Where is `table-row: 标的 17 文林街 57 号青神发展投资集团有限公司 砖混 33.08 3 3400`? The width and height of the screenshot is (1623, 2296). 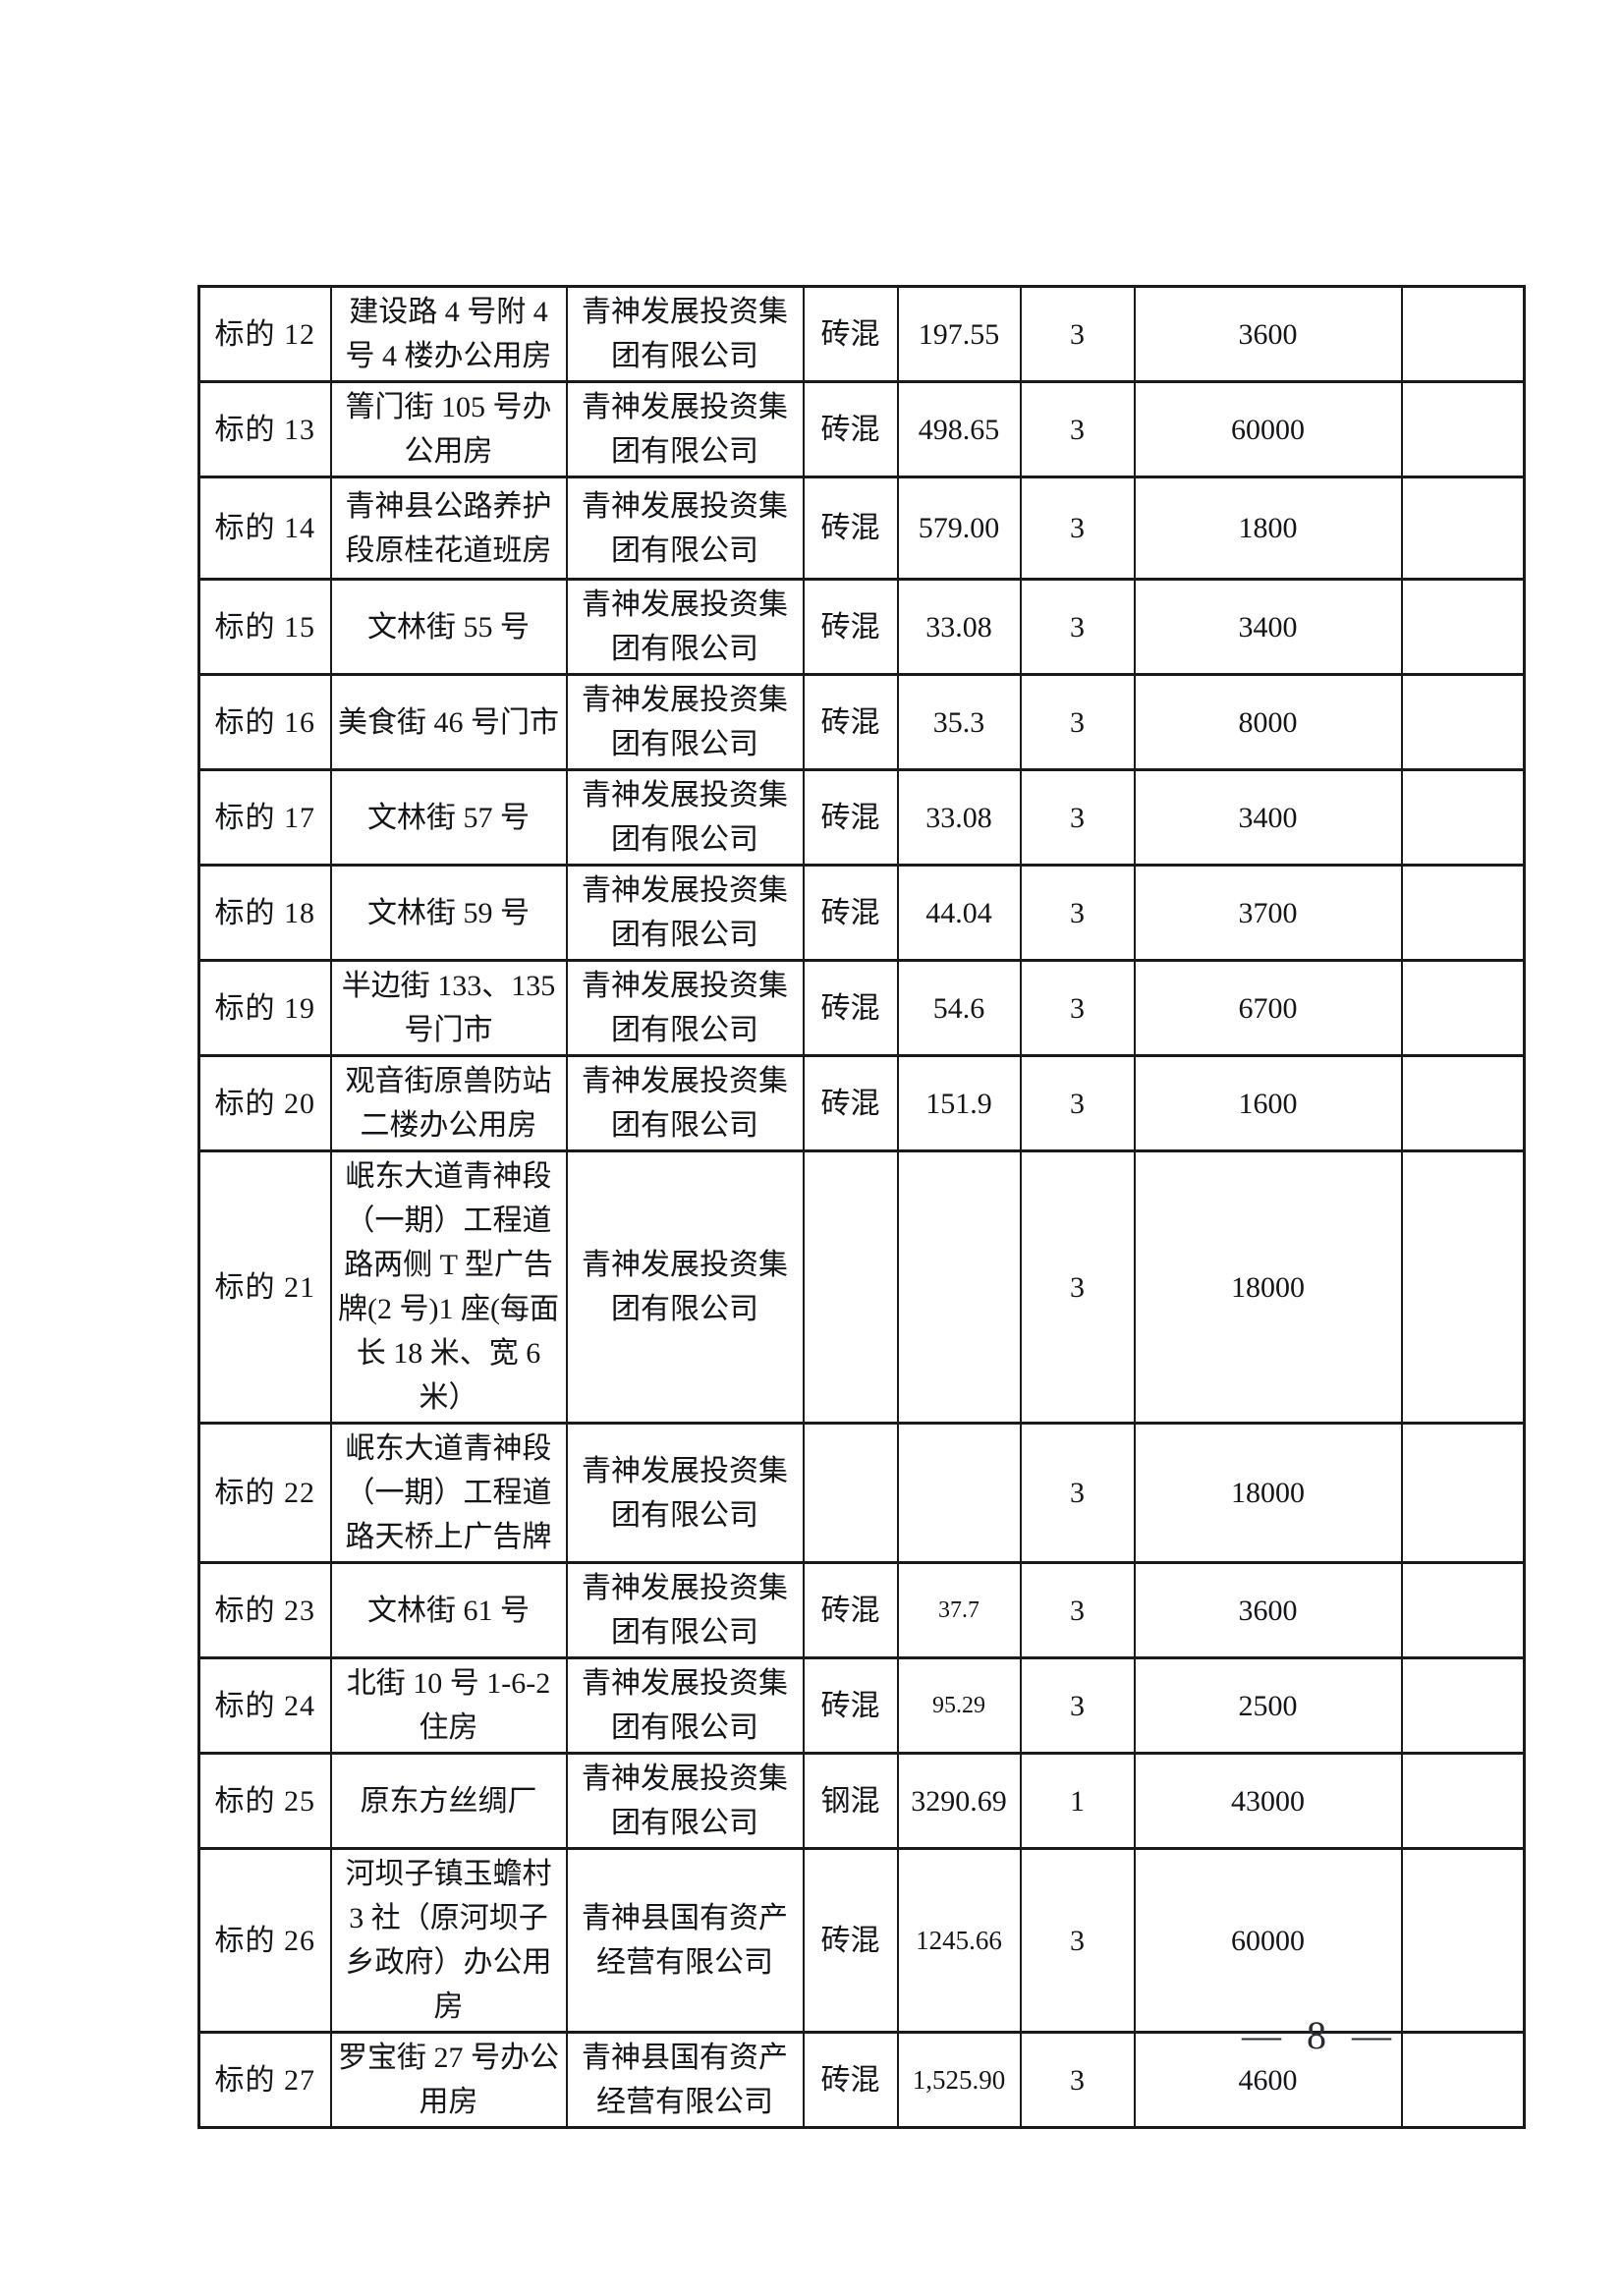
table-row: 标的 17 文林街 57 号青神发展投资集团有限公司 砖混 33.08 3 3400 is located at coordinates (861, 817).